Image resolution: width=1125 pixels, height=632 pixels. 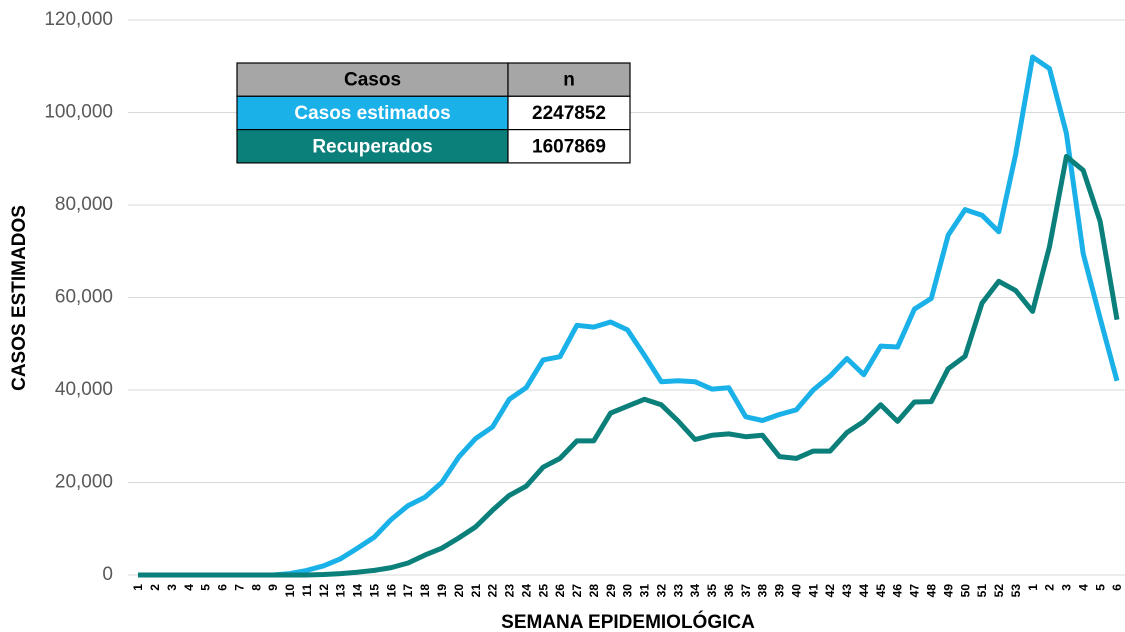 I want to click on x-tick-label: 50, so click(x=965, y=591).